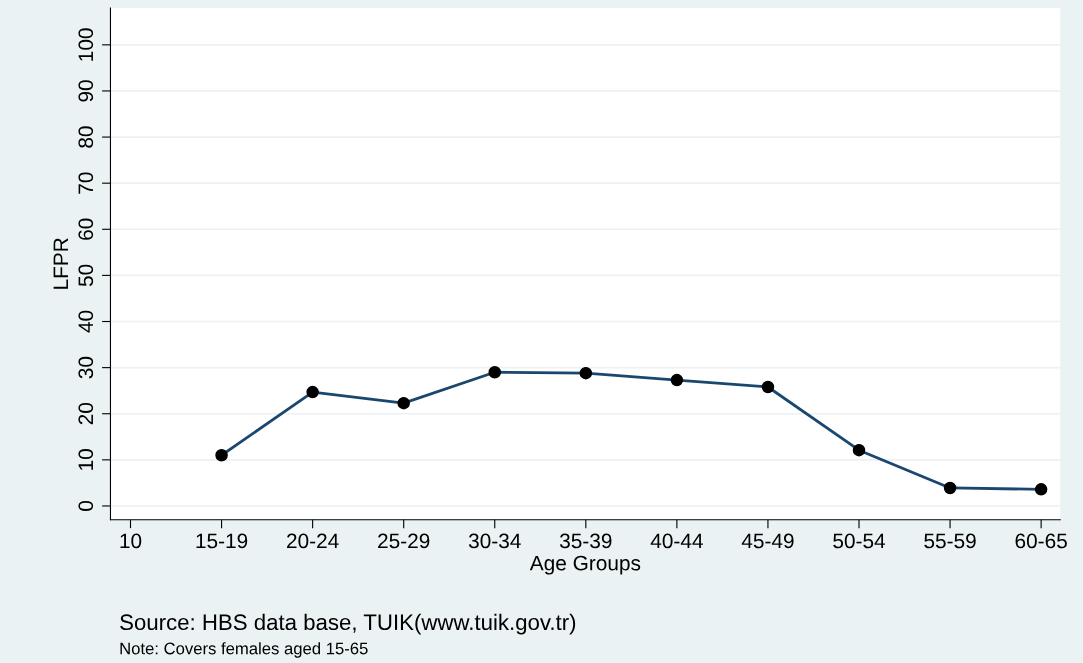 Image resolution: width=1083 pixels, height=663 pixels. What do you see at coordinates (86, 459) in the screenshot?
I see `y-tick-label: 10` at bounding box center [86, 459].